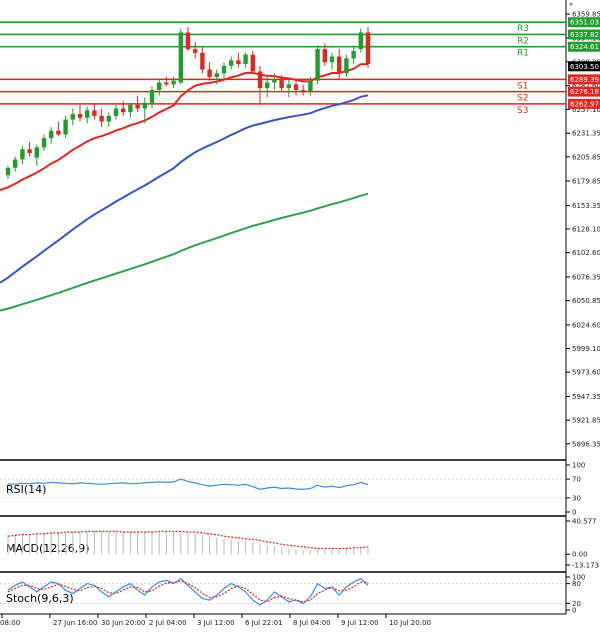 This screenshot has width=600, height=632. I want to click on macd-signal-line, so click(188, 540).